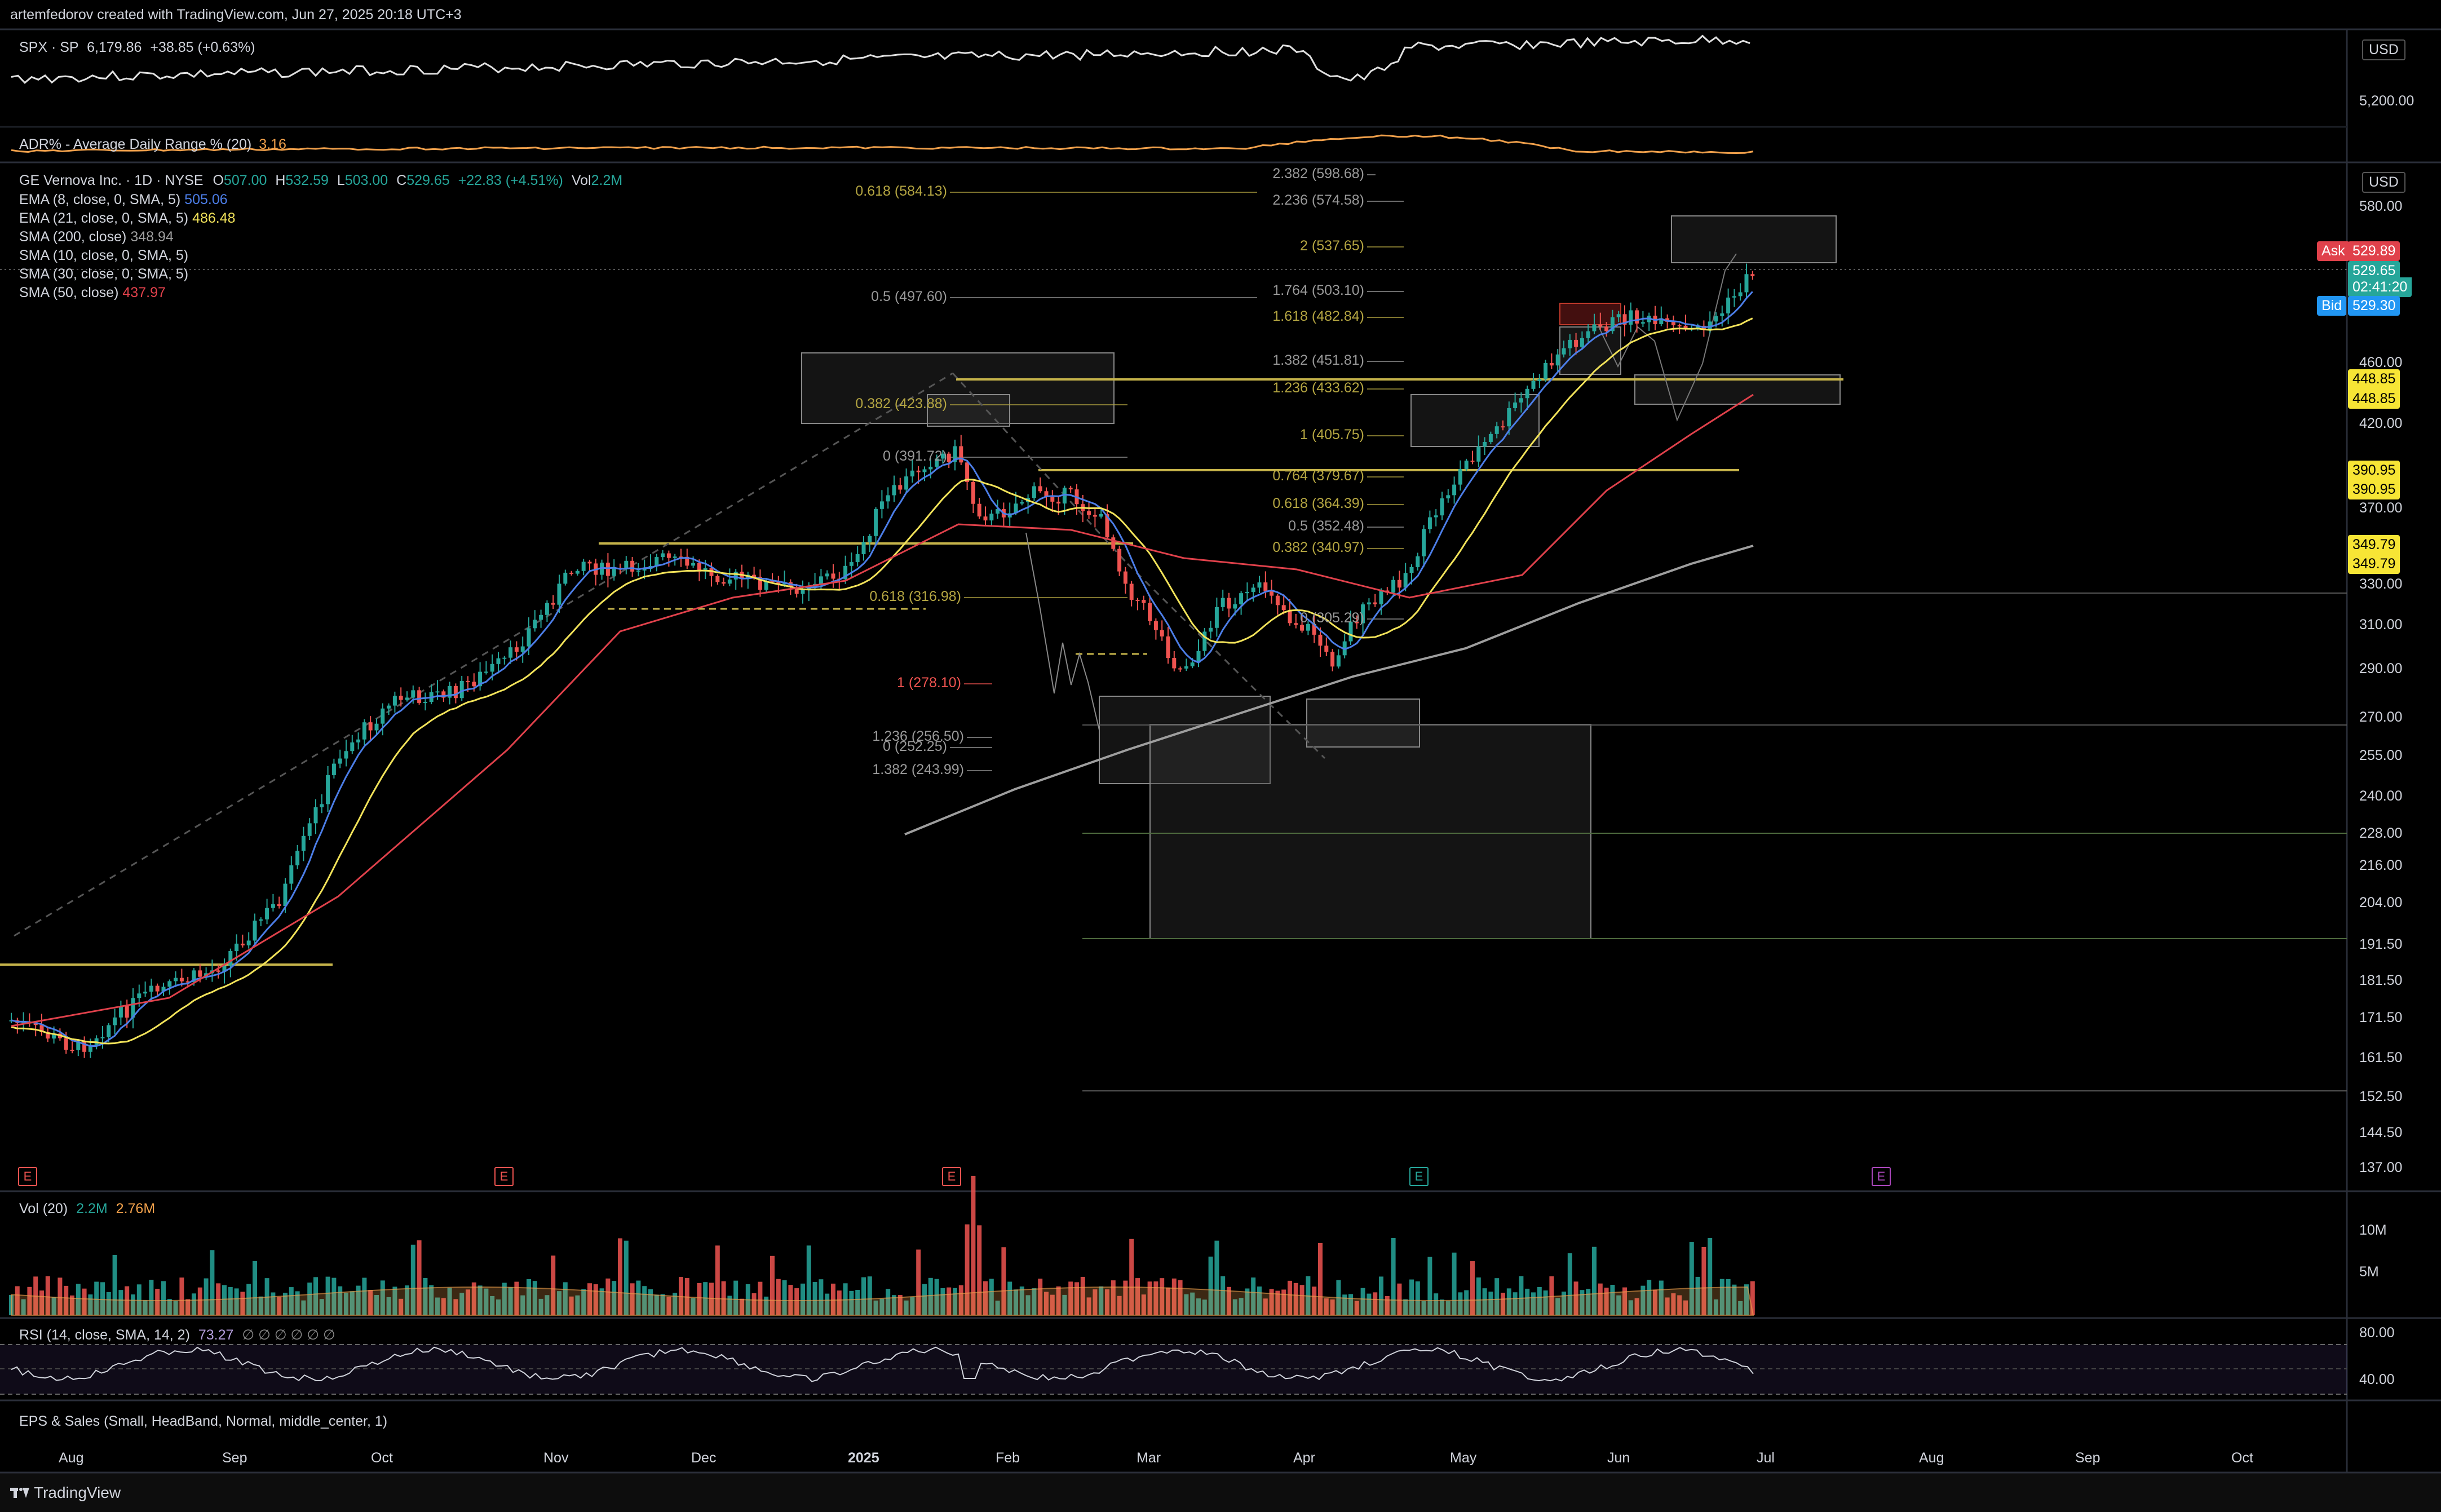  What do you see at coordinates (1329, 690) in the screenshot?
I see `sma-200-line` at bounding box center [1329, 690].